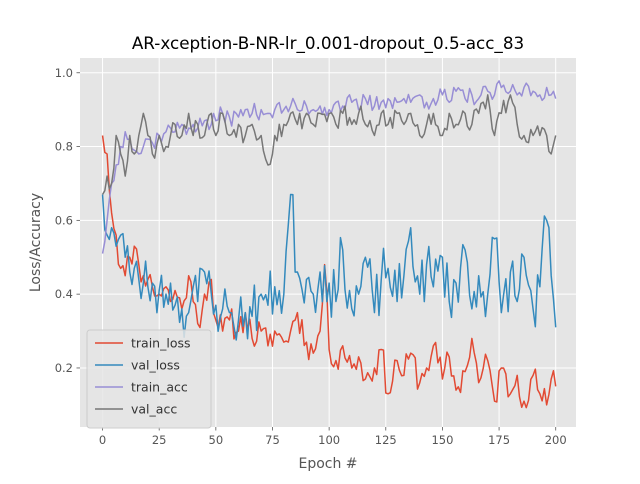 The height and width of the screenshot is (484, 640). Describe the element at coordinates (216, 440) in the screenshot. I see `x-tick-label: 50` at that location.